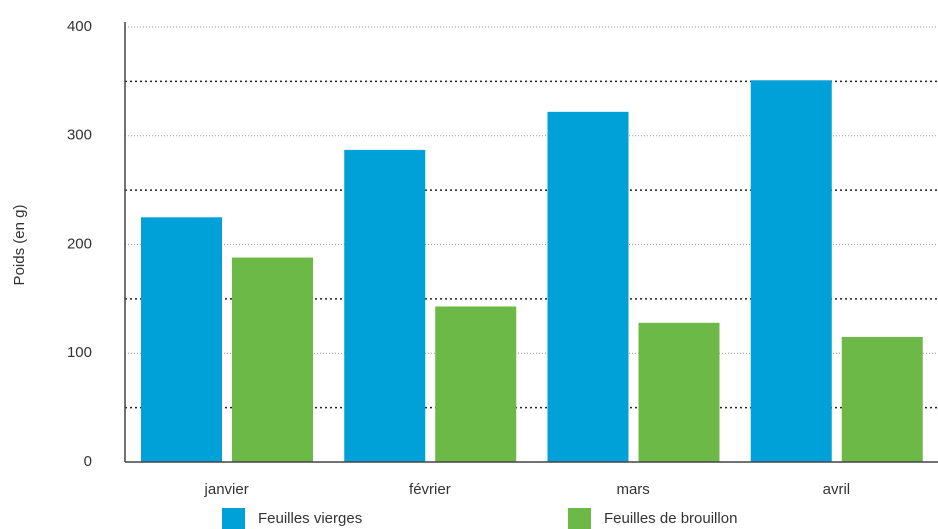 The height and width of the screenshot is (529, 938). Describe the element at coordinates (79, 352) in the screenshot. I see `y-tick-label: 100` at that location.